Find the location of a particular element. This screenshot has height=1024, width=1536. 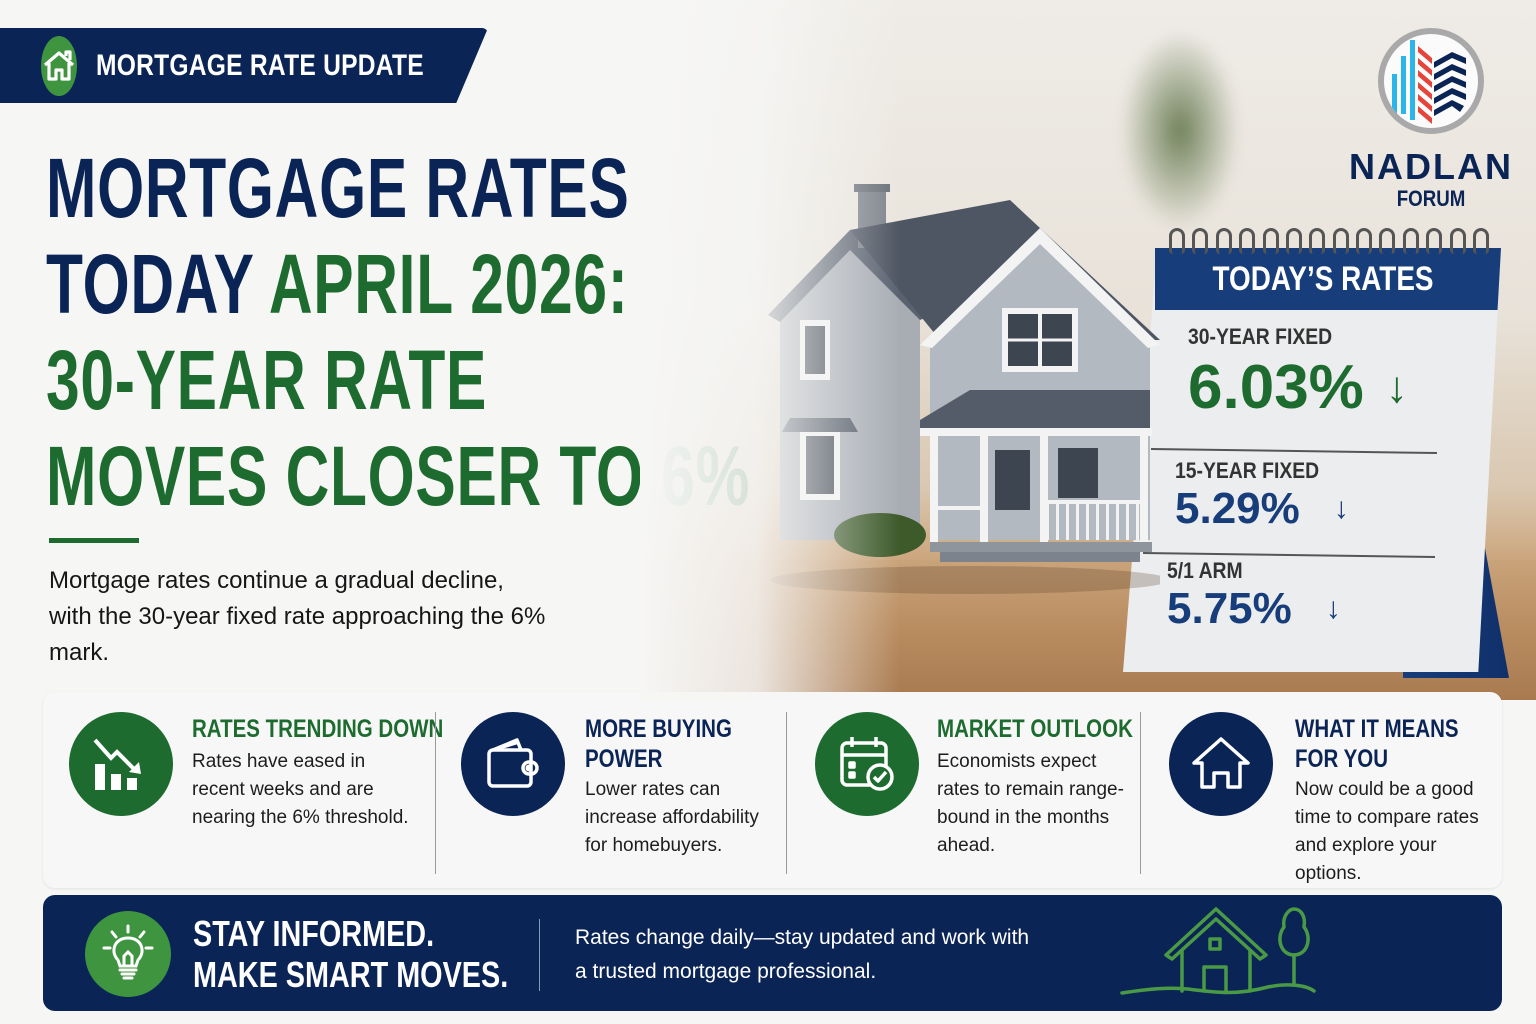

headline-line-2: TODAY APRIL 2026: is located at coordinates (337, 284).